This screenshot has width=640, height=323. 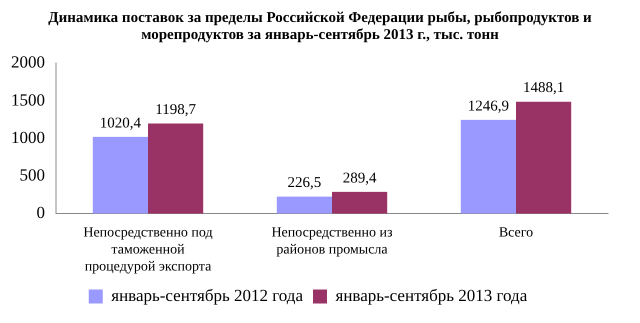 What do you see at coordinates (543, 88) in the screenshot?
I see `data-label: 1488,1` at bounding box center [543, 88].